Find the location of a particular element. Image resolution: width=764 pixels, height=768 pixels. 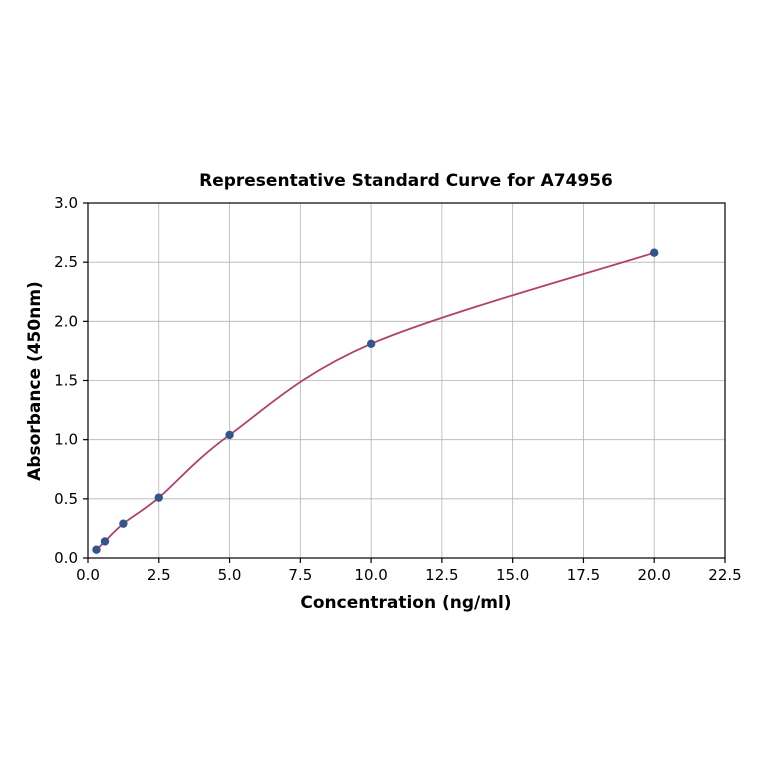

x-tick-label: 20.0 is located at coordinates (654, 575).